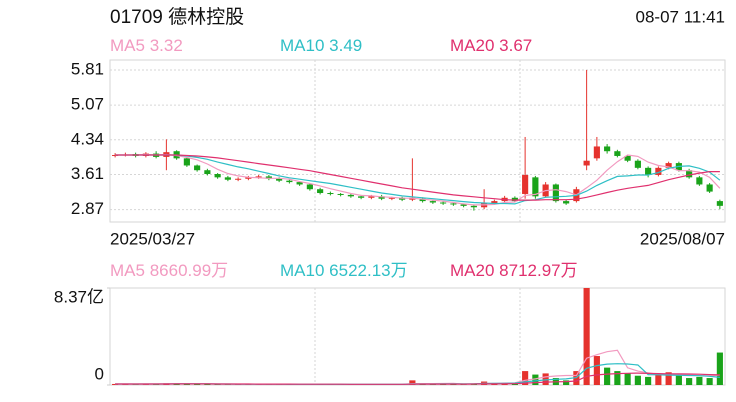  I want to click on timestamp: 08-07 11:41, so click(680, 16).